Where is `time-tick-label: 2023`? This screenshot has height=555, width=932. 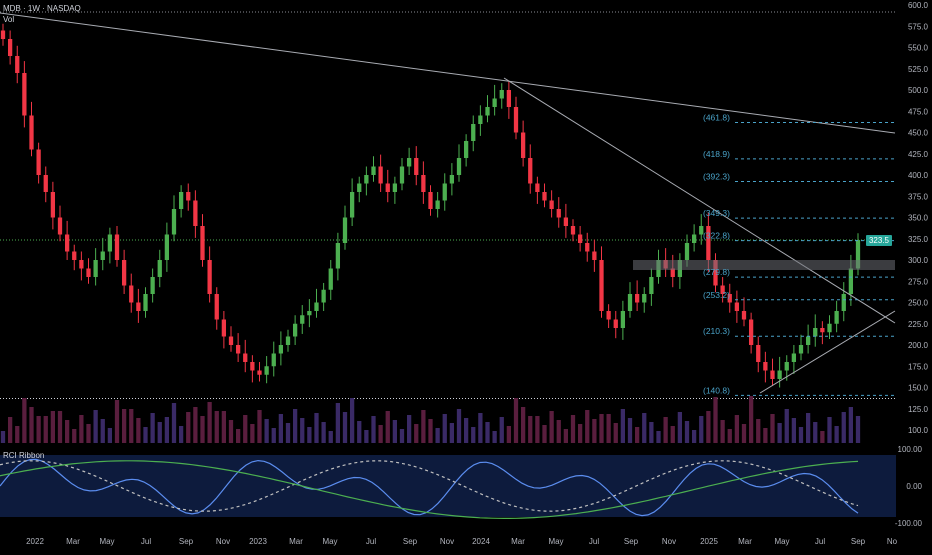 time-tick-label: 2023 is located at coordinates (258, 541).